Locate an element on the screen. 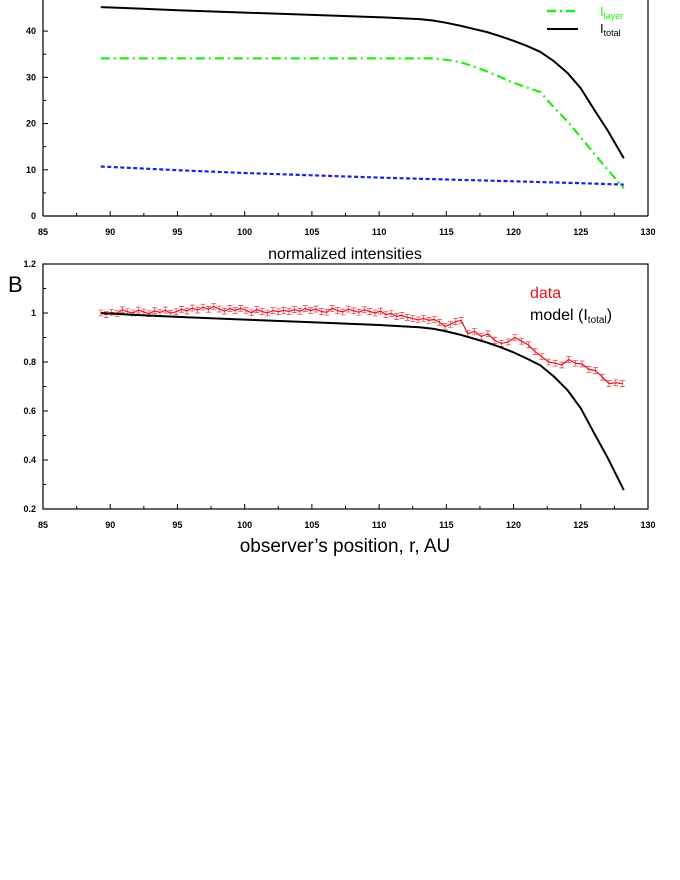 The width and height of the screenshot is (680, 880). b-x-tick-label: 95 is located at coordinates (177, 525).